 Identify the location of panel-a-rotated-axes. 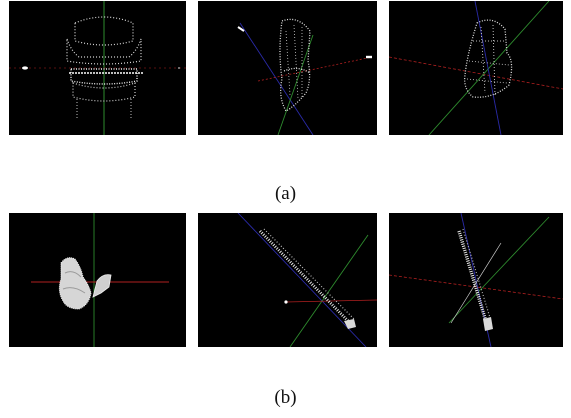
(476, 68).